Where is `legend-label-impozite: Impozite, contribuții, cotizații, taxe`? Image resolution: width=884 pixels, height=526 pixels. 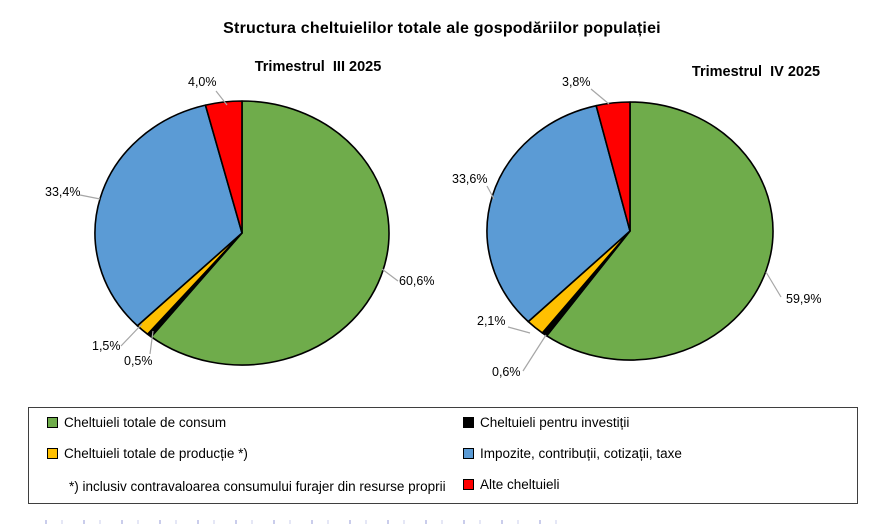
legend-label-impozite: Impozite, contribuții, cotizații, taxe is located at coordinates (581, 453).